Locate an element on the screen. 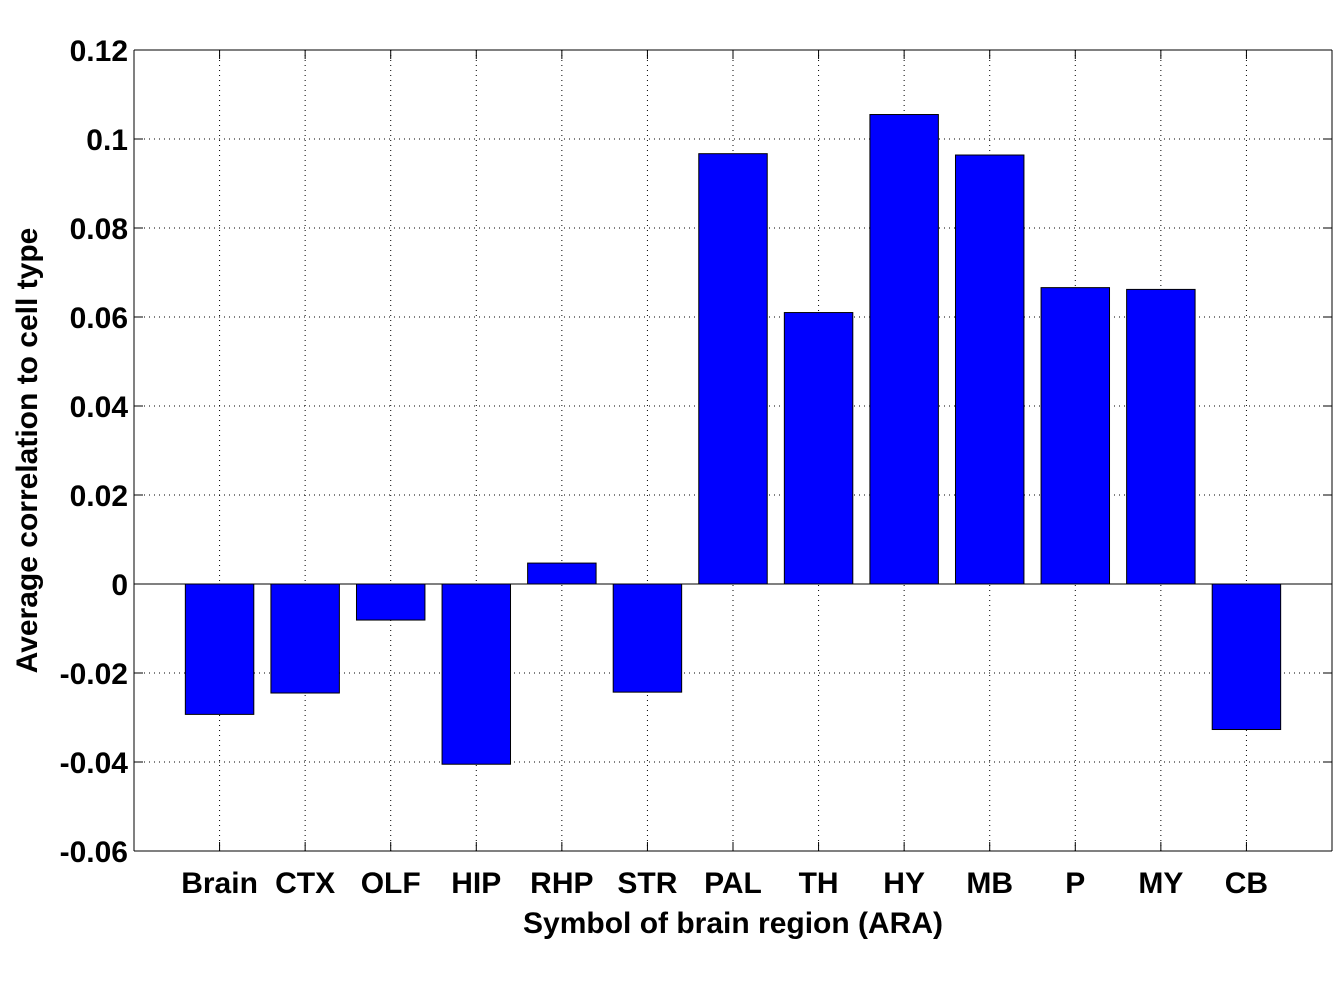 The height and width of the screenshot is (1000, 1333). x-tick-label: Brain is located at coordinates (219, 883).